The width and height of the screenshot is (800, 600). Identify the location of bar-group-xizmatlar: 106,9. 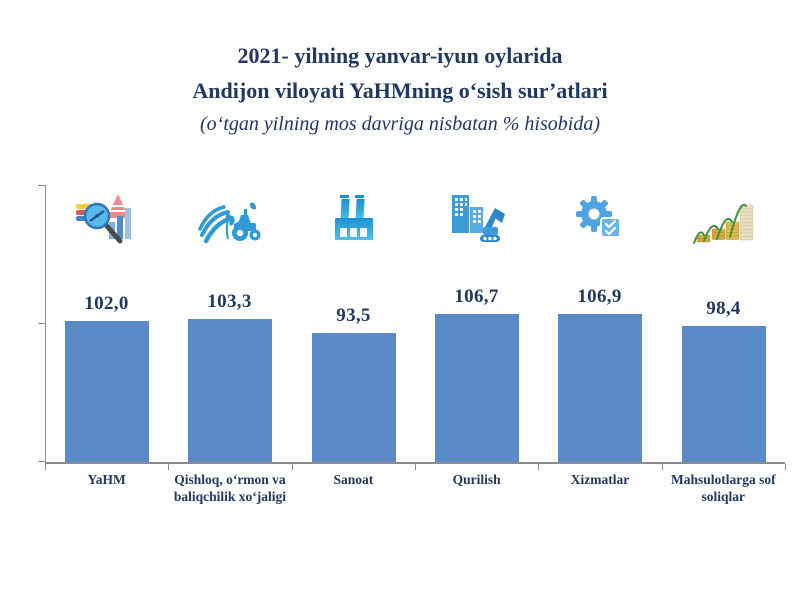
(599, 323).